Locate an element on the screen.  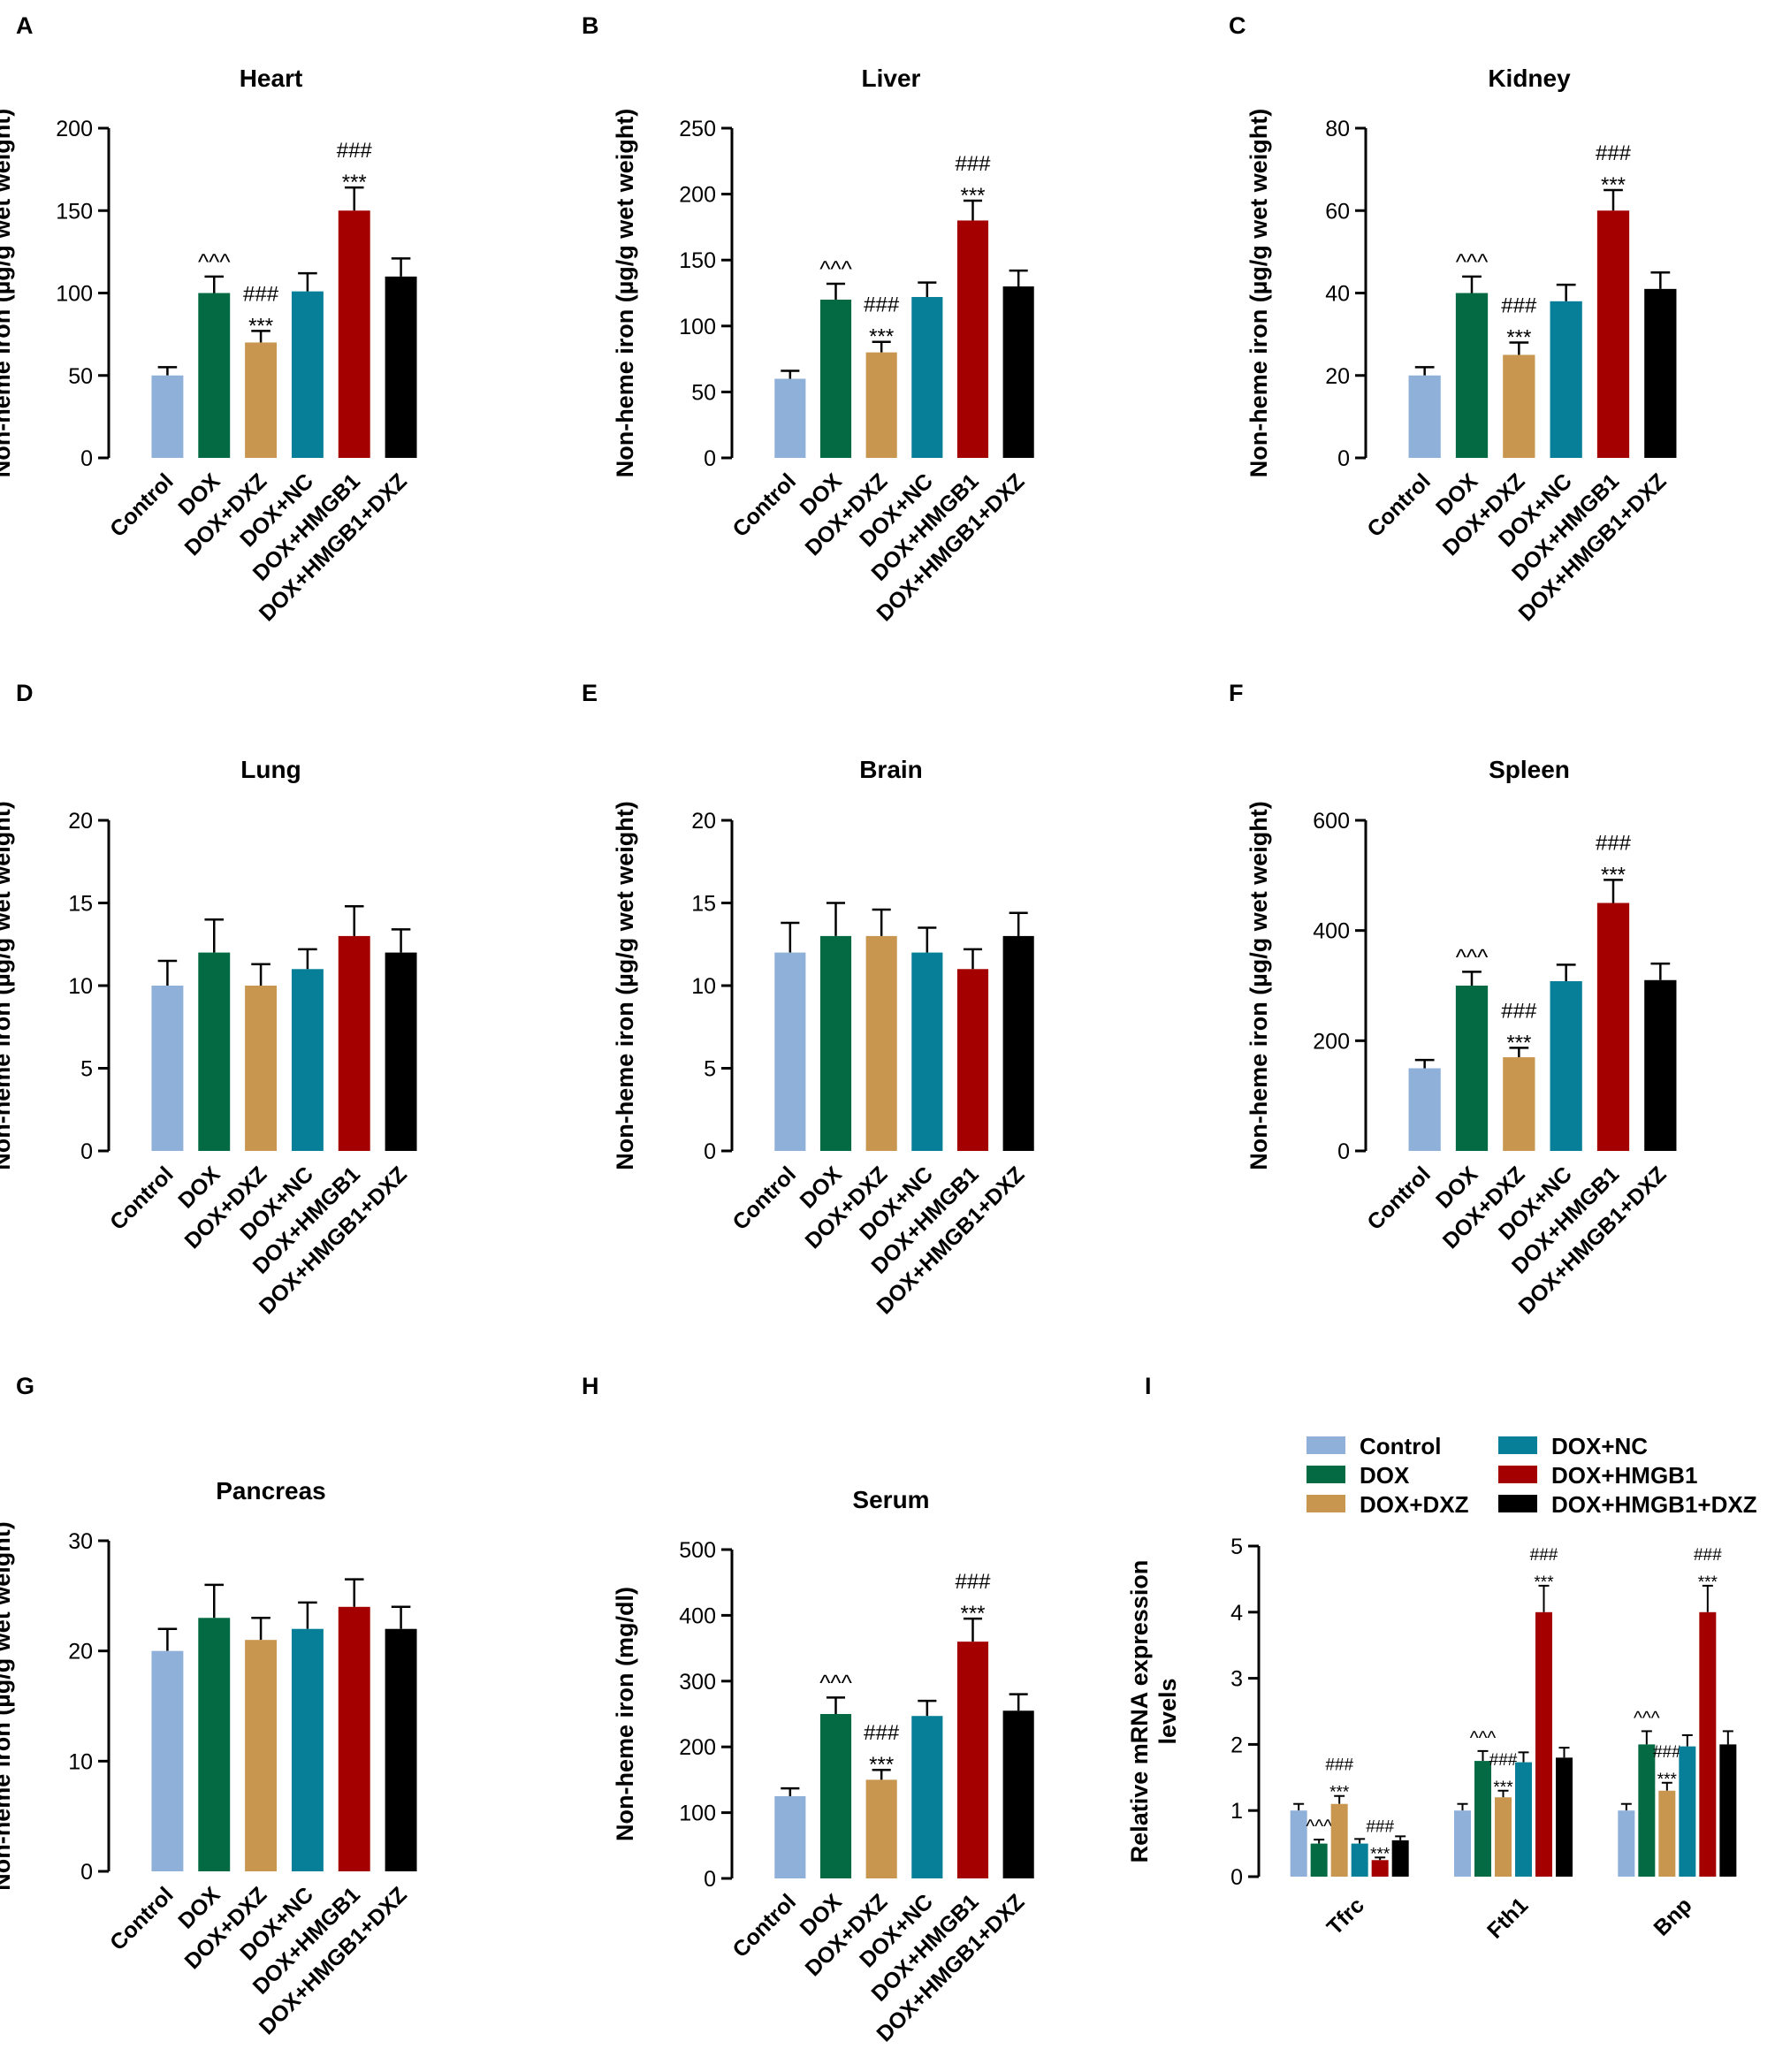
y-tick-label: 400 is located at coordinates (1331, 931).